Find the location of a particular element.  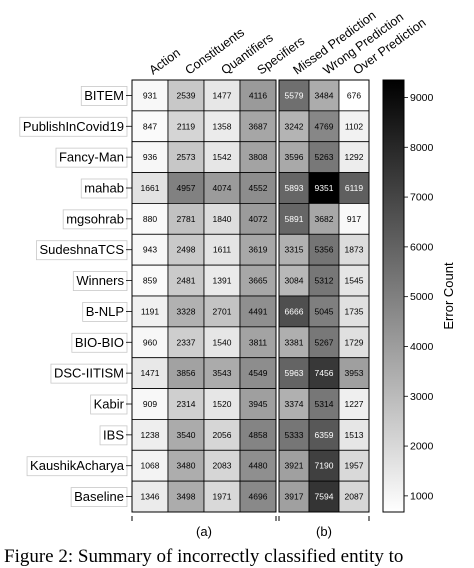

panel-border is located at coordinates (324, 296).